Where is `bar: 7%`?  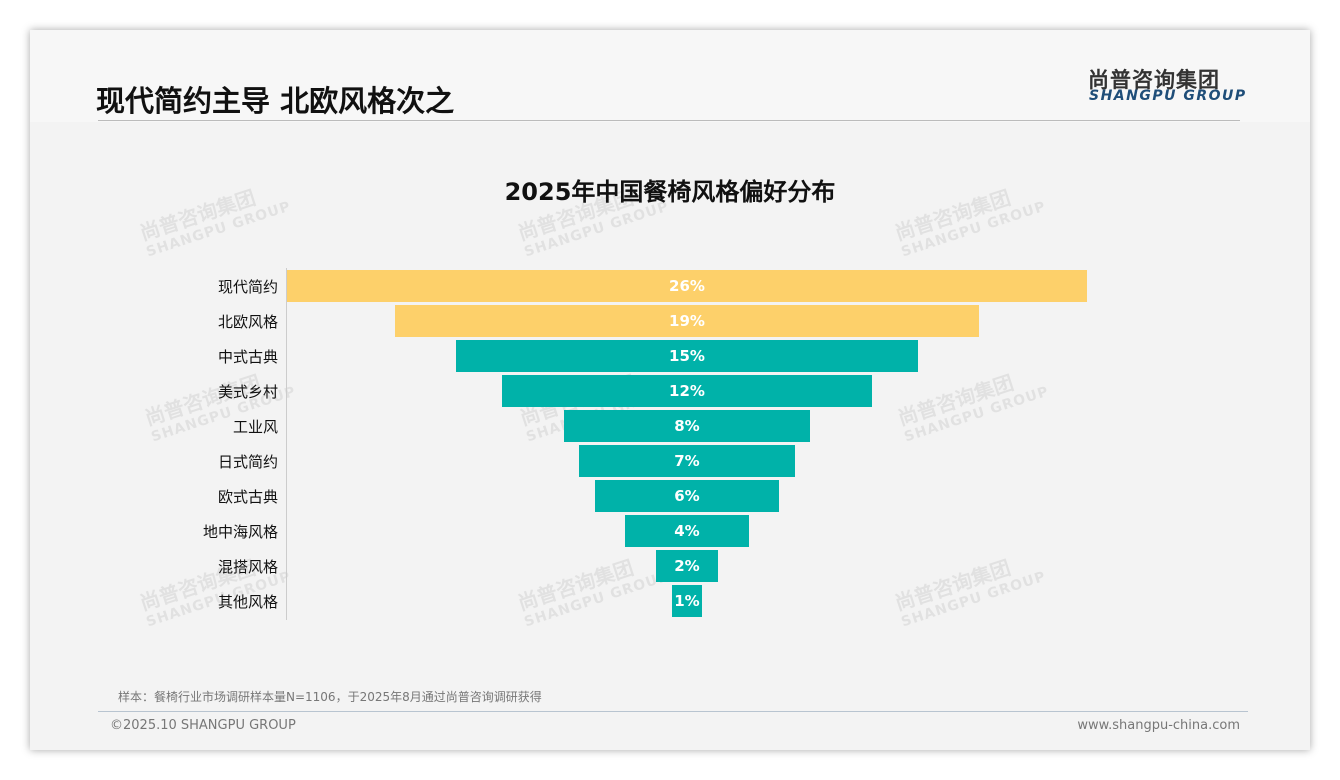
bar: 7% is located at coordinates (687, 461).